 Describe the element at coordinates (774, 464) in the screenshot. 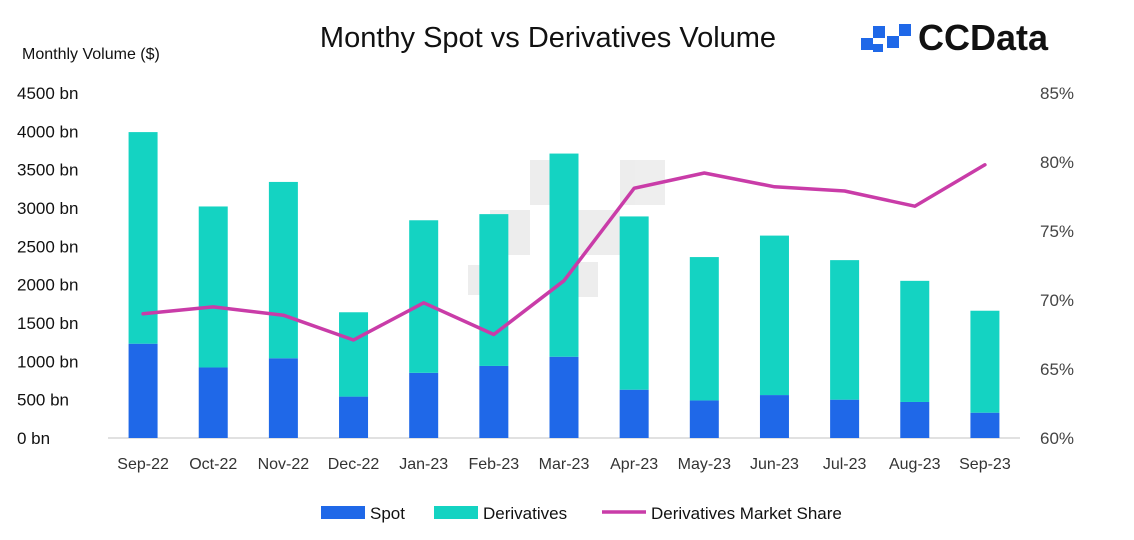

I see `x-tick-label: Jun-23` at that location.